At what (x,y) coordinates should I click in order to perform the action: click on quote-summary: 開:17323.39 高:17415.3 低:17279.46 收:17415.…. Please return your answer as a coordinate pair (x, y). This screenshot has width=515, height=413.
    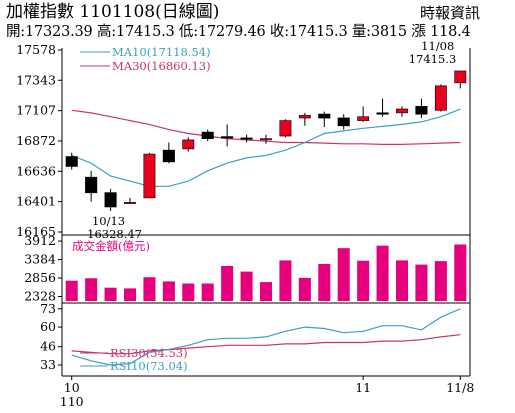
    Looking at the image, I should click on (238, 32).